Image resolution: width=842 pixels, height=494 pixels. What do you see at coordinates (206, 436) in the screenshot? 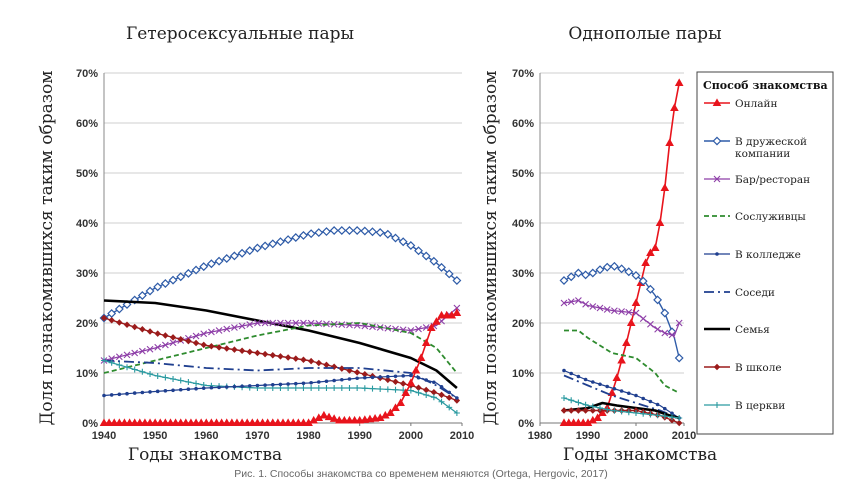
I see `x-tick-label: 1960` at bounding box center [206, 436].